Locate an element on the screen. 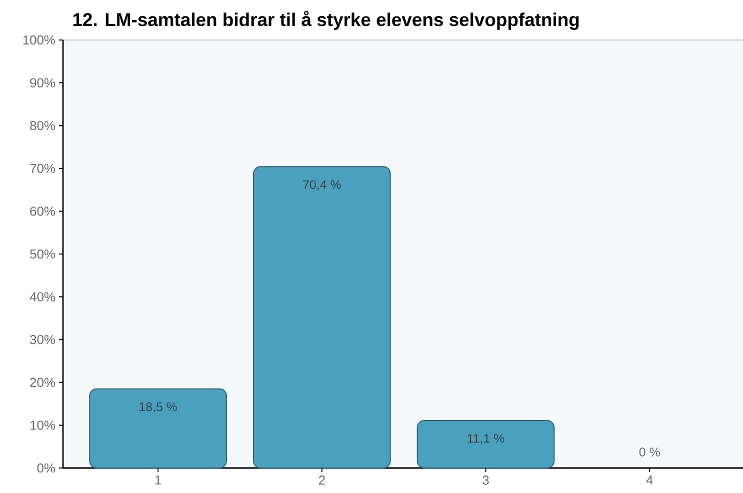  y-tick-label: 0% is located at coordinates (46, 468).